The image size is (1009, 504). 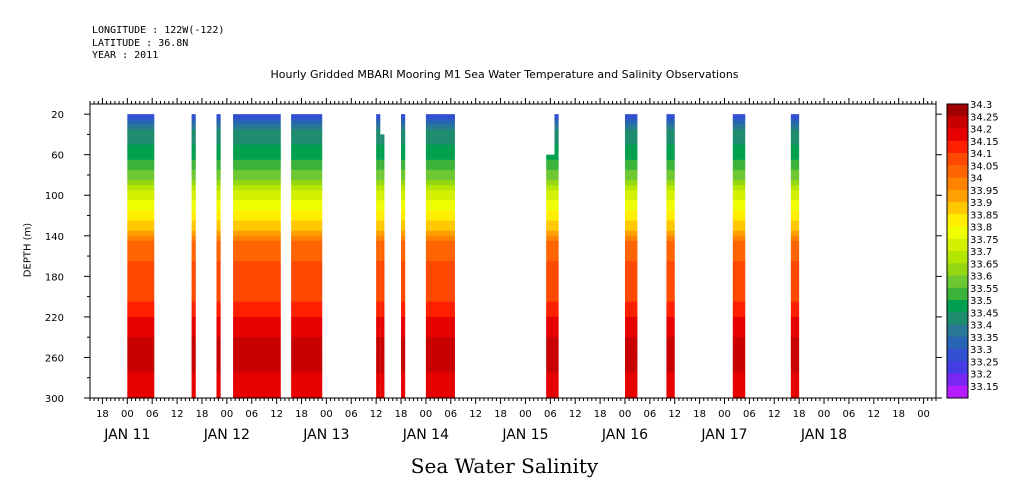 I want to click on legend-swatch, so click(x=957, y=355).